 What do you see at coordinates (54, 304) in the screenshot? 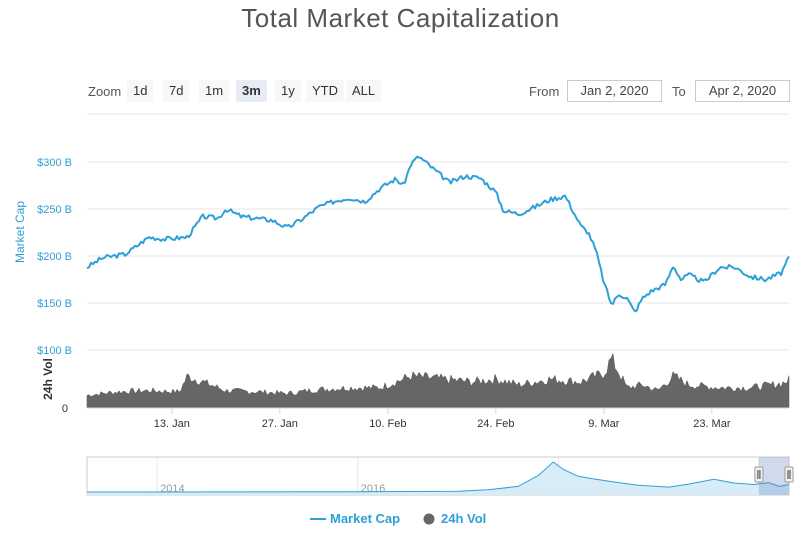
I see `market-cap-tick-label: $150 B` at bounding box center [54, 304].